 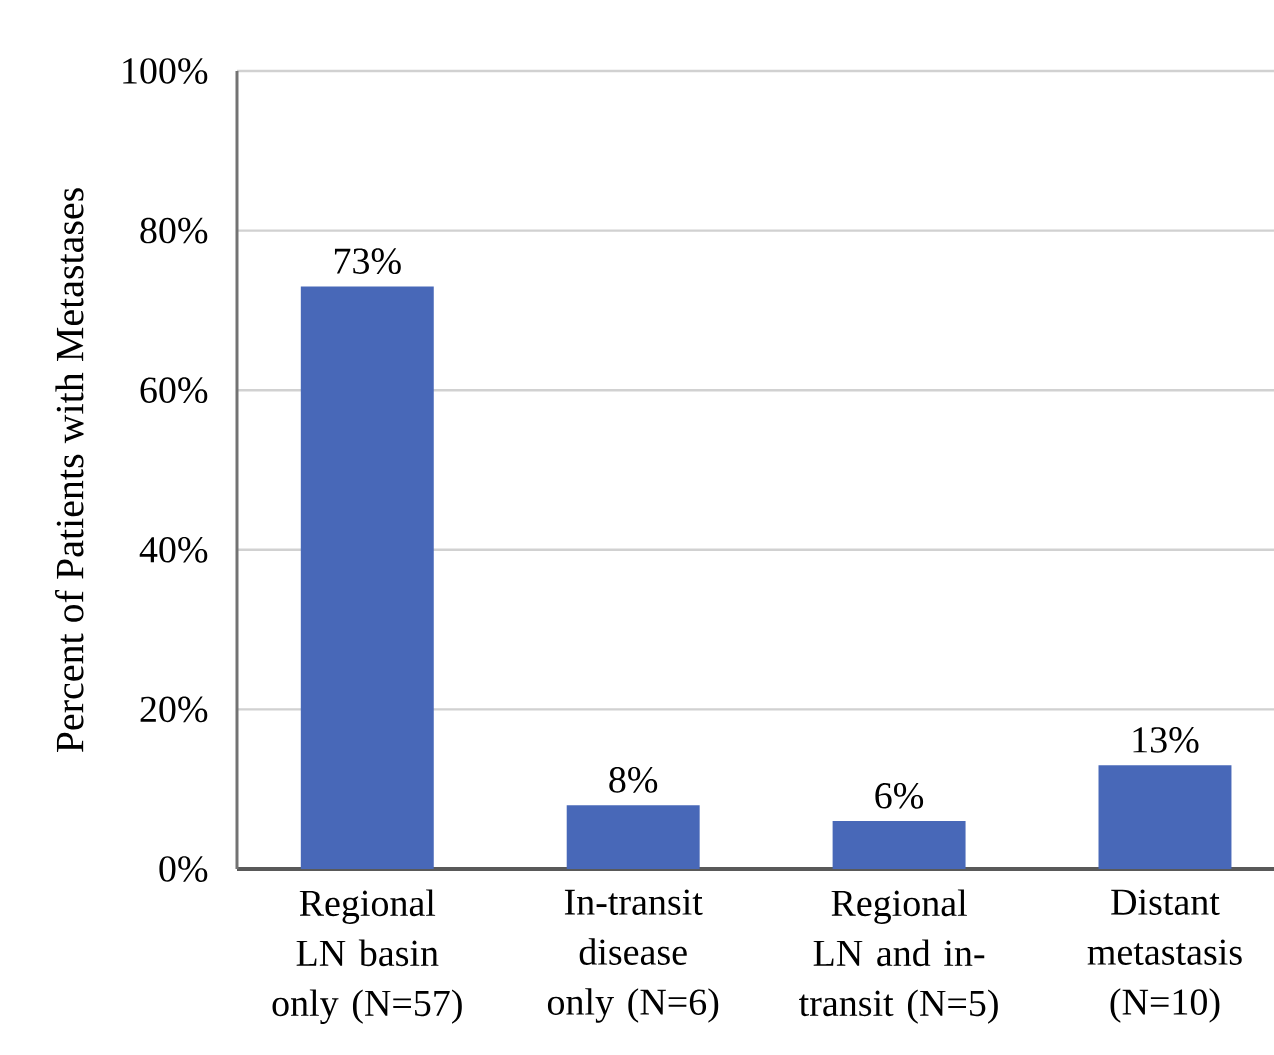 I want to click on y-tick-label: 100%, so click(x=165, y=71).